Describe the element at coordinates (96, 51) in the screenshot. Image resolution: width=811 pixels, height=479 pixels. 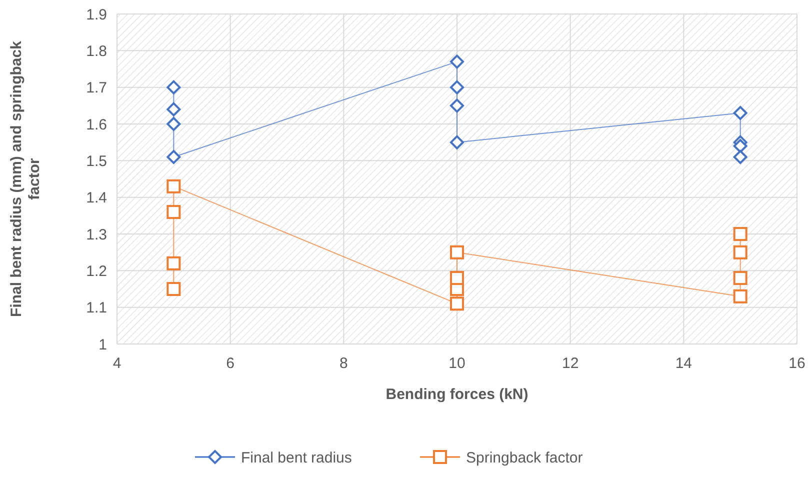
I see `y-tick-label: 1.8` at that location.